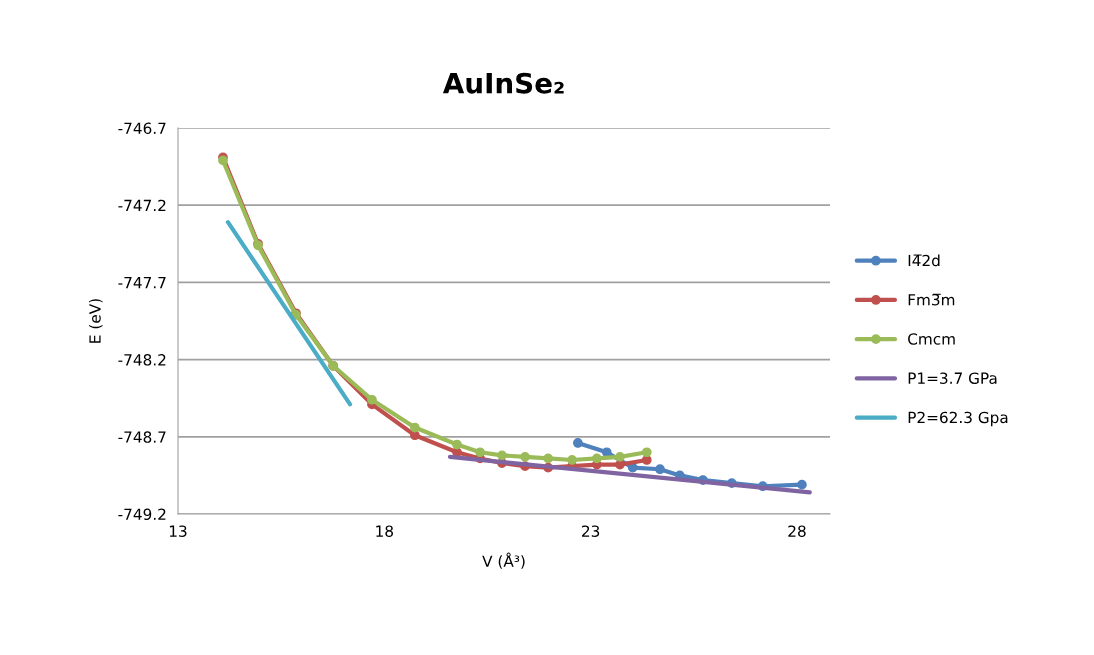 Image resolution: width=1094 pixels, height=655 pixels. What do you see at coordinates (142, 283) in the screenshot?
I see `y-tick-label: -747.7` at bounding box center [142, 283].